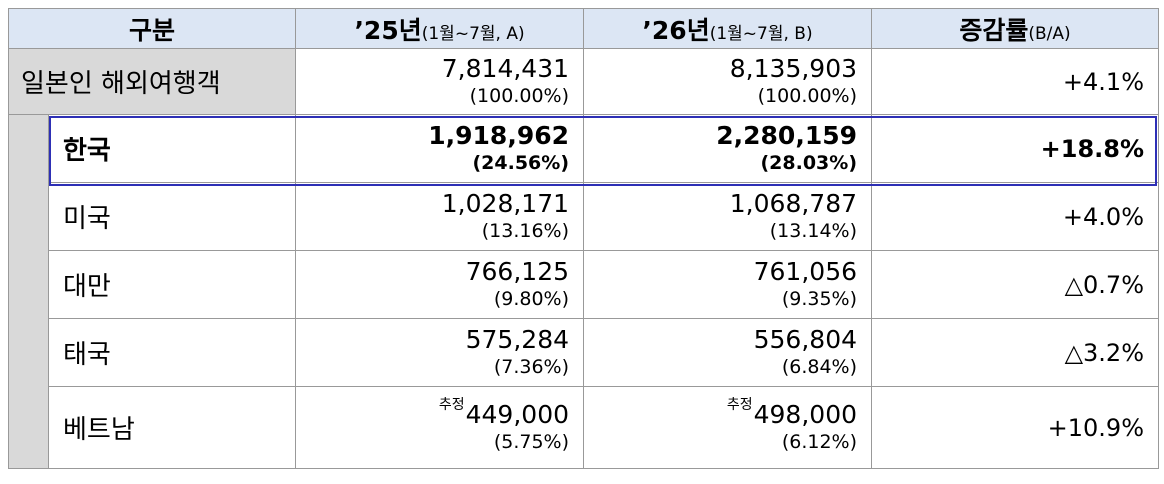 The width and height of the screenshot is (1164, 484). I want to click on header-rate-sublabel: (B/A), so click(1049, 33).